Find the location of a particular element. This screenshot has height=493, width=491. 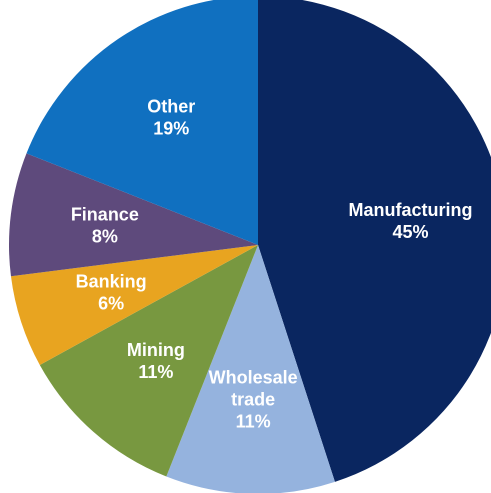

pie-label-name: Other is located at coordinates (171, 106).